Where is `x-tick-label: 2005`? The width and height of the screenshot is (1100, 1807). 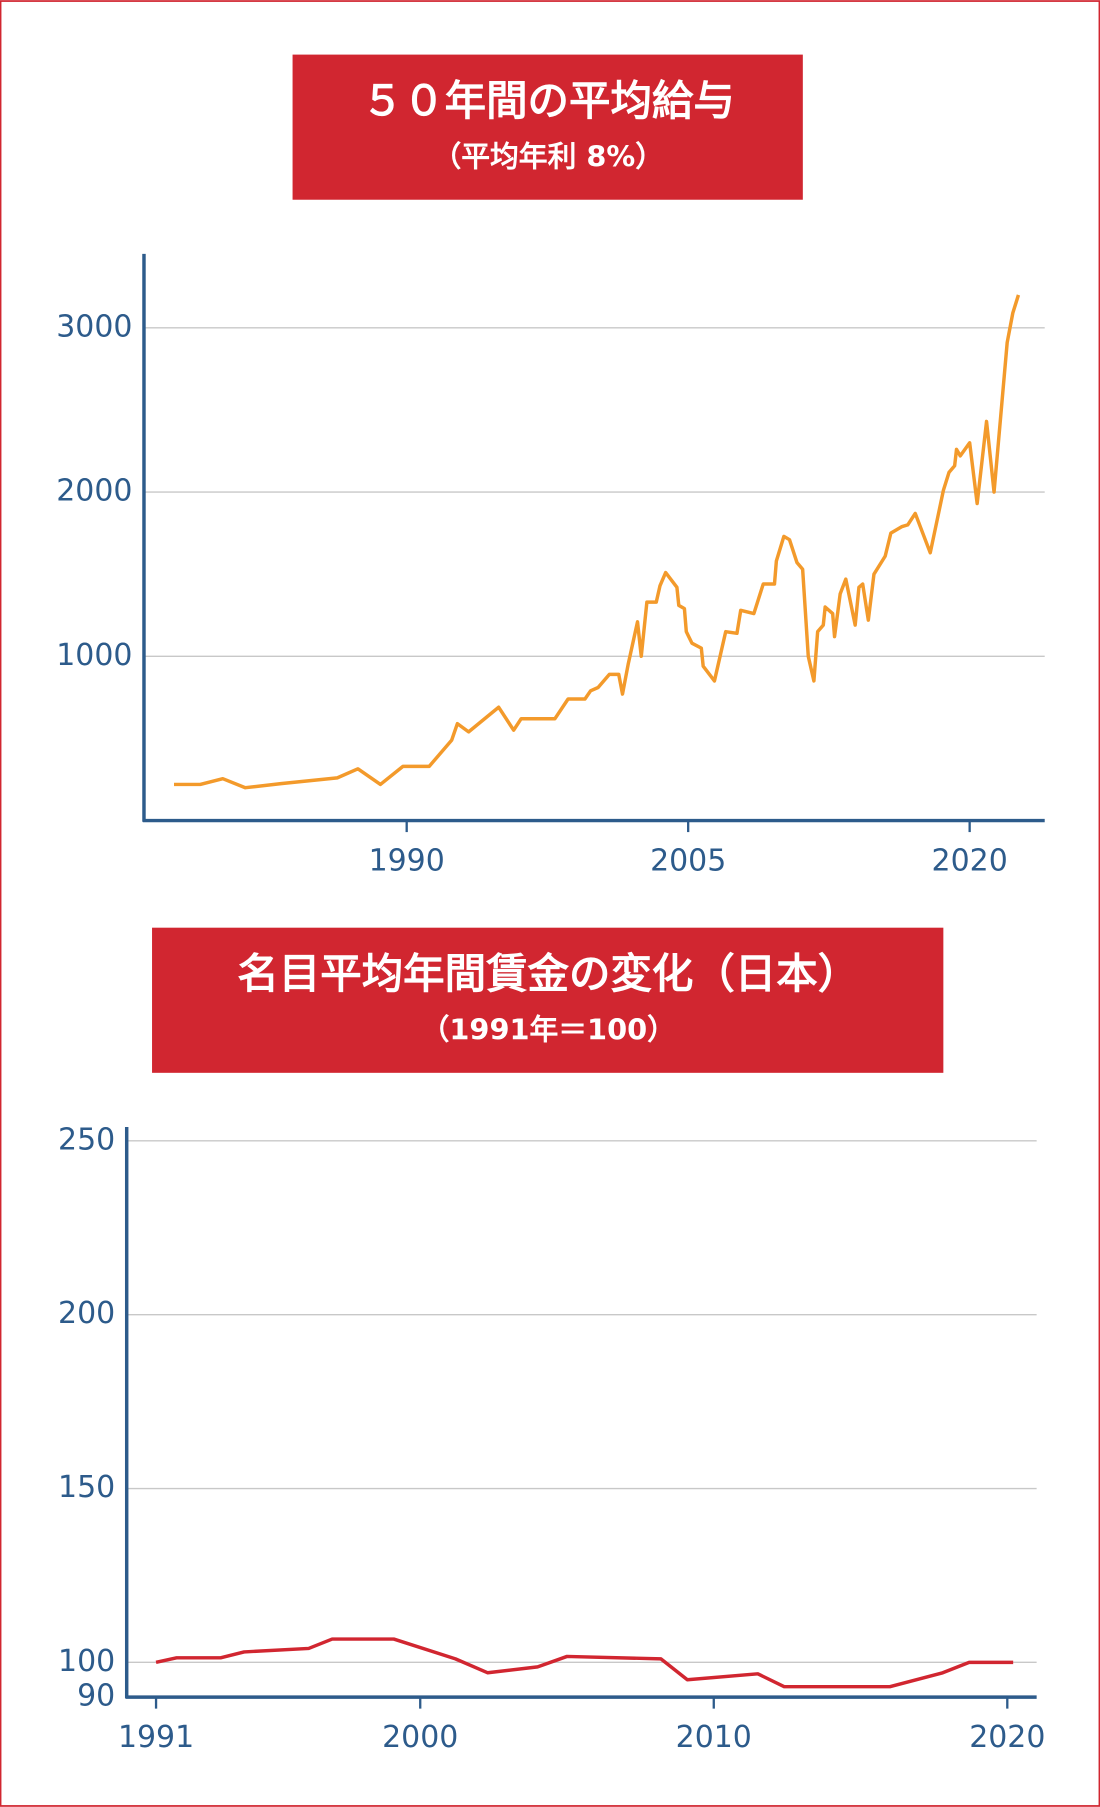 x-tick-label: 2005 is located at coordinates (688, 861).